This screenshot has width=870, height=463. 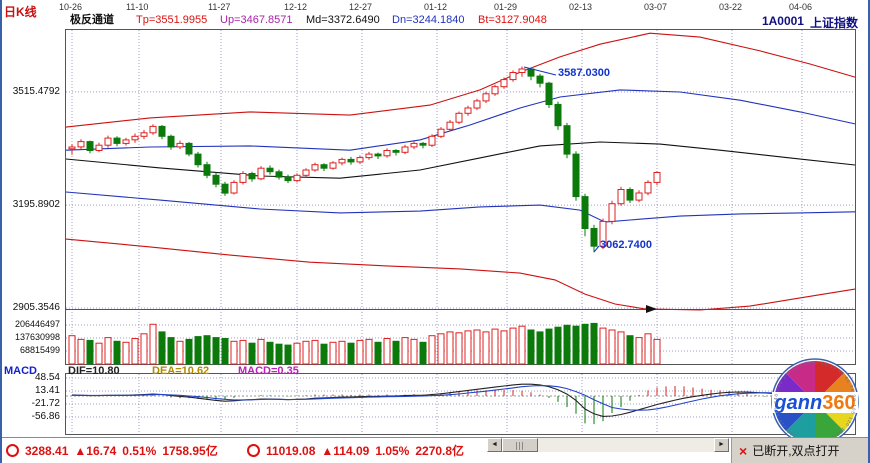 I want to click on x-axis-date-label: 12-27, so click(x=361, y=7).